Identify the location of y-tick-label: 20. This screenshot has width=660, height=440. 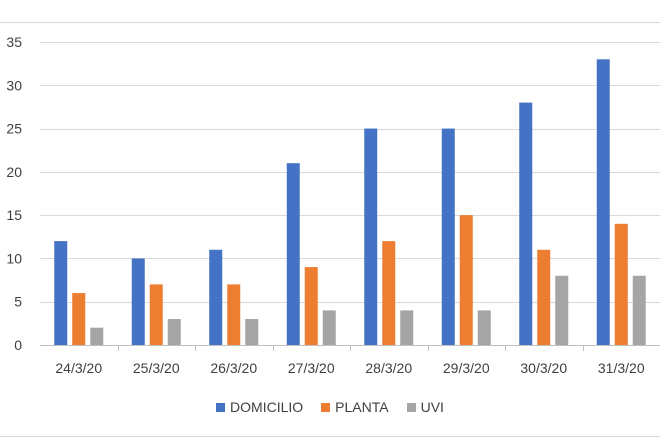
(14, 172).